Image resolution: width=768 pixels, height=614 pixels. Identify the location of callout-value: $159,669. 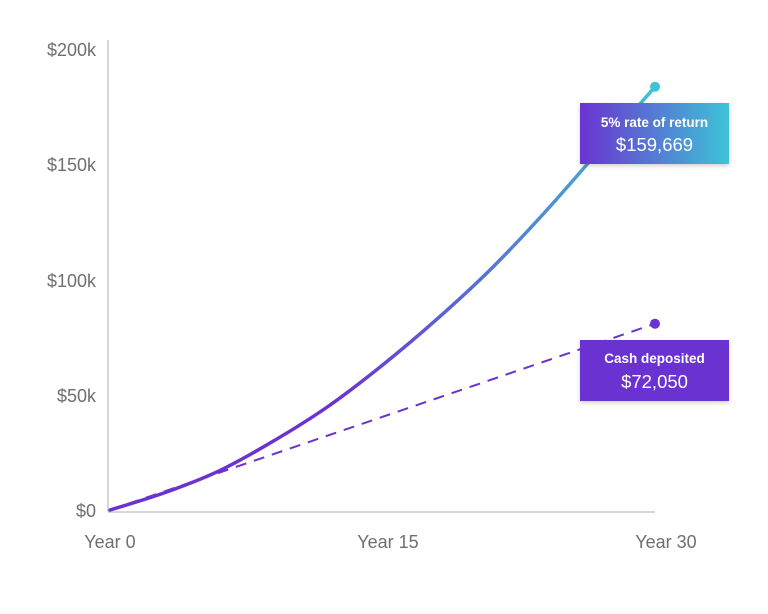
(654, 144).